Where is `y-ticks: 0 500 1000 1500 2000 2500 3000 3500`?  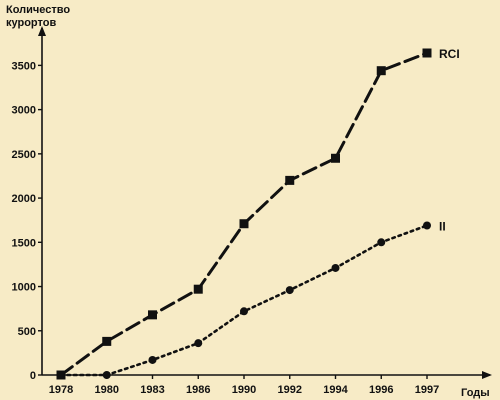
y-ticks: 0 500 1000 1500 2000 2500 3000 3500 is located at coordinates (27, 221).